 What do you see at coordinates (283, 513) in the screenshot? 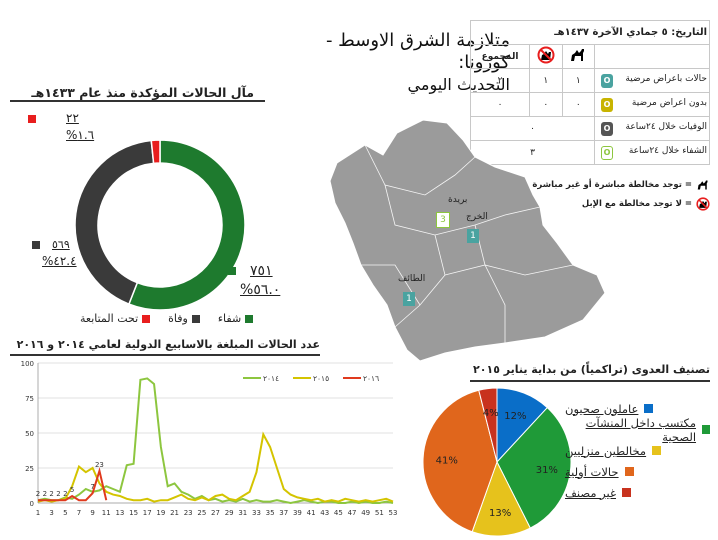
I see `x-tick-label: 37` at bounding box center [283, 513].